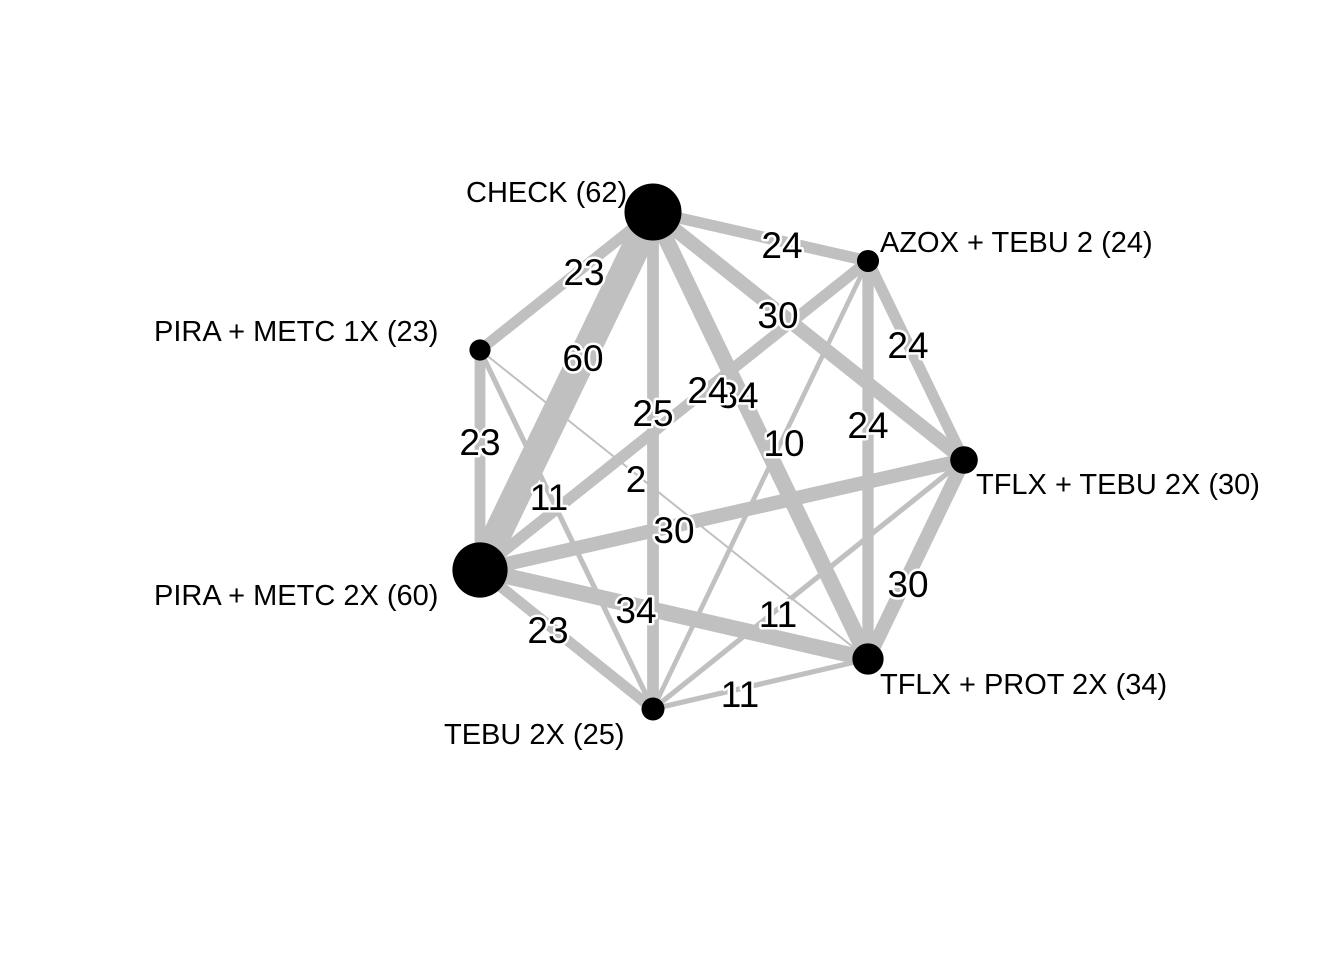 The width and height of the screenshot is (1344, 960). Describe the element at coordinates (722, 515) in the screenshot. I see `edge-tflx_tebu2x-pira_metc2x` at that location.